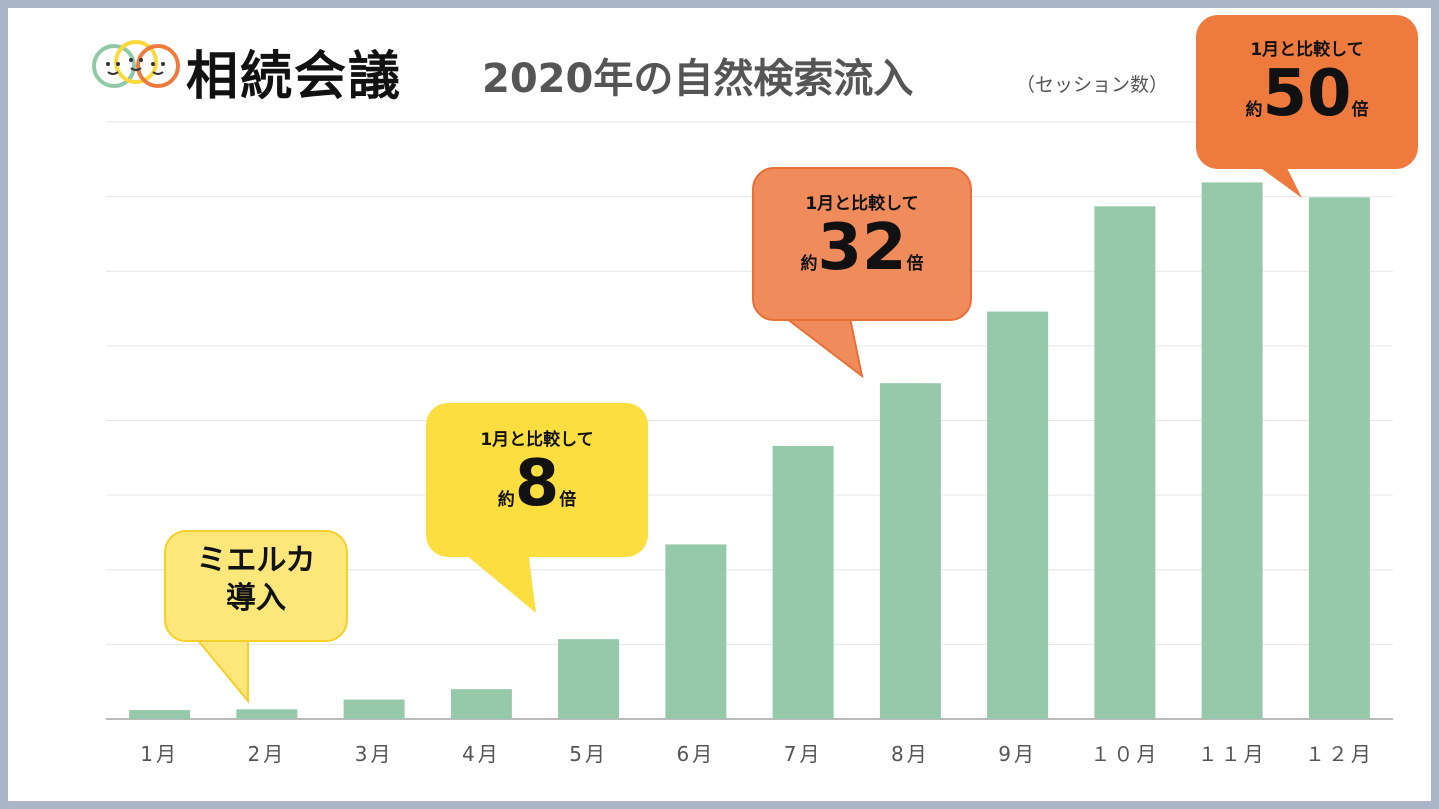  Describe the element at coordinates (506, 500) in the screenshot. I see `callout-8x-prefix: 約` at that location.